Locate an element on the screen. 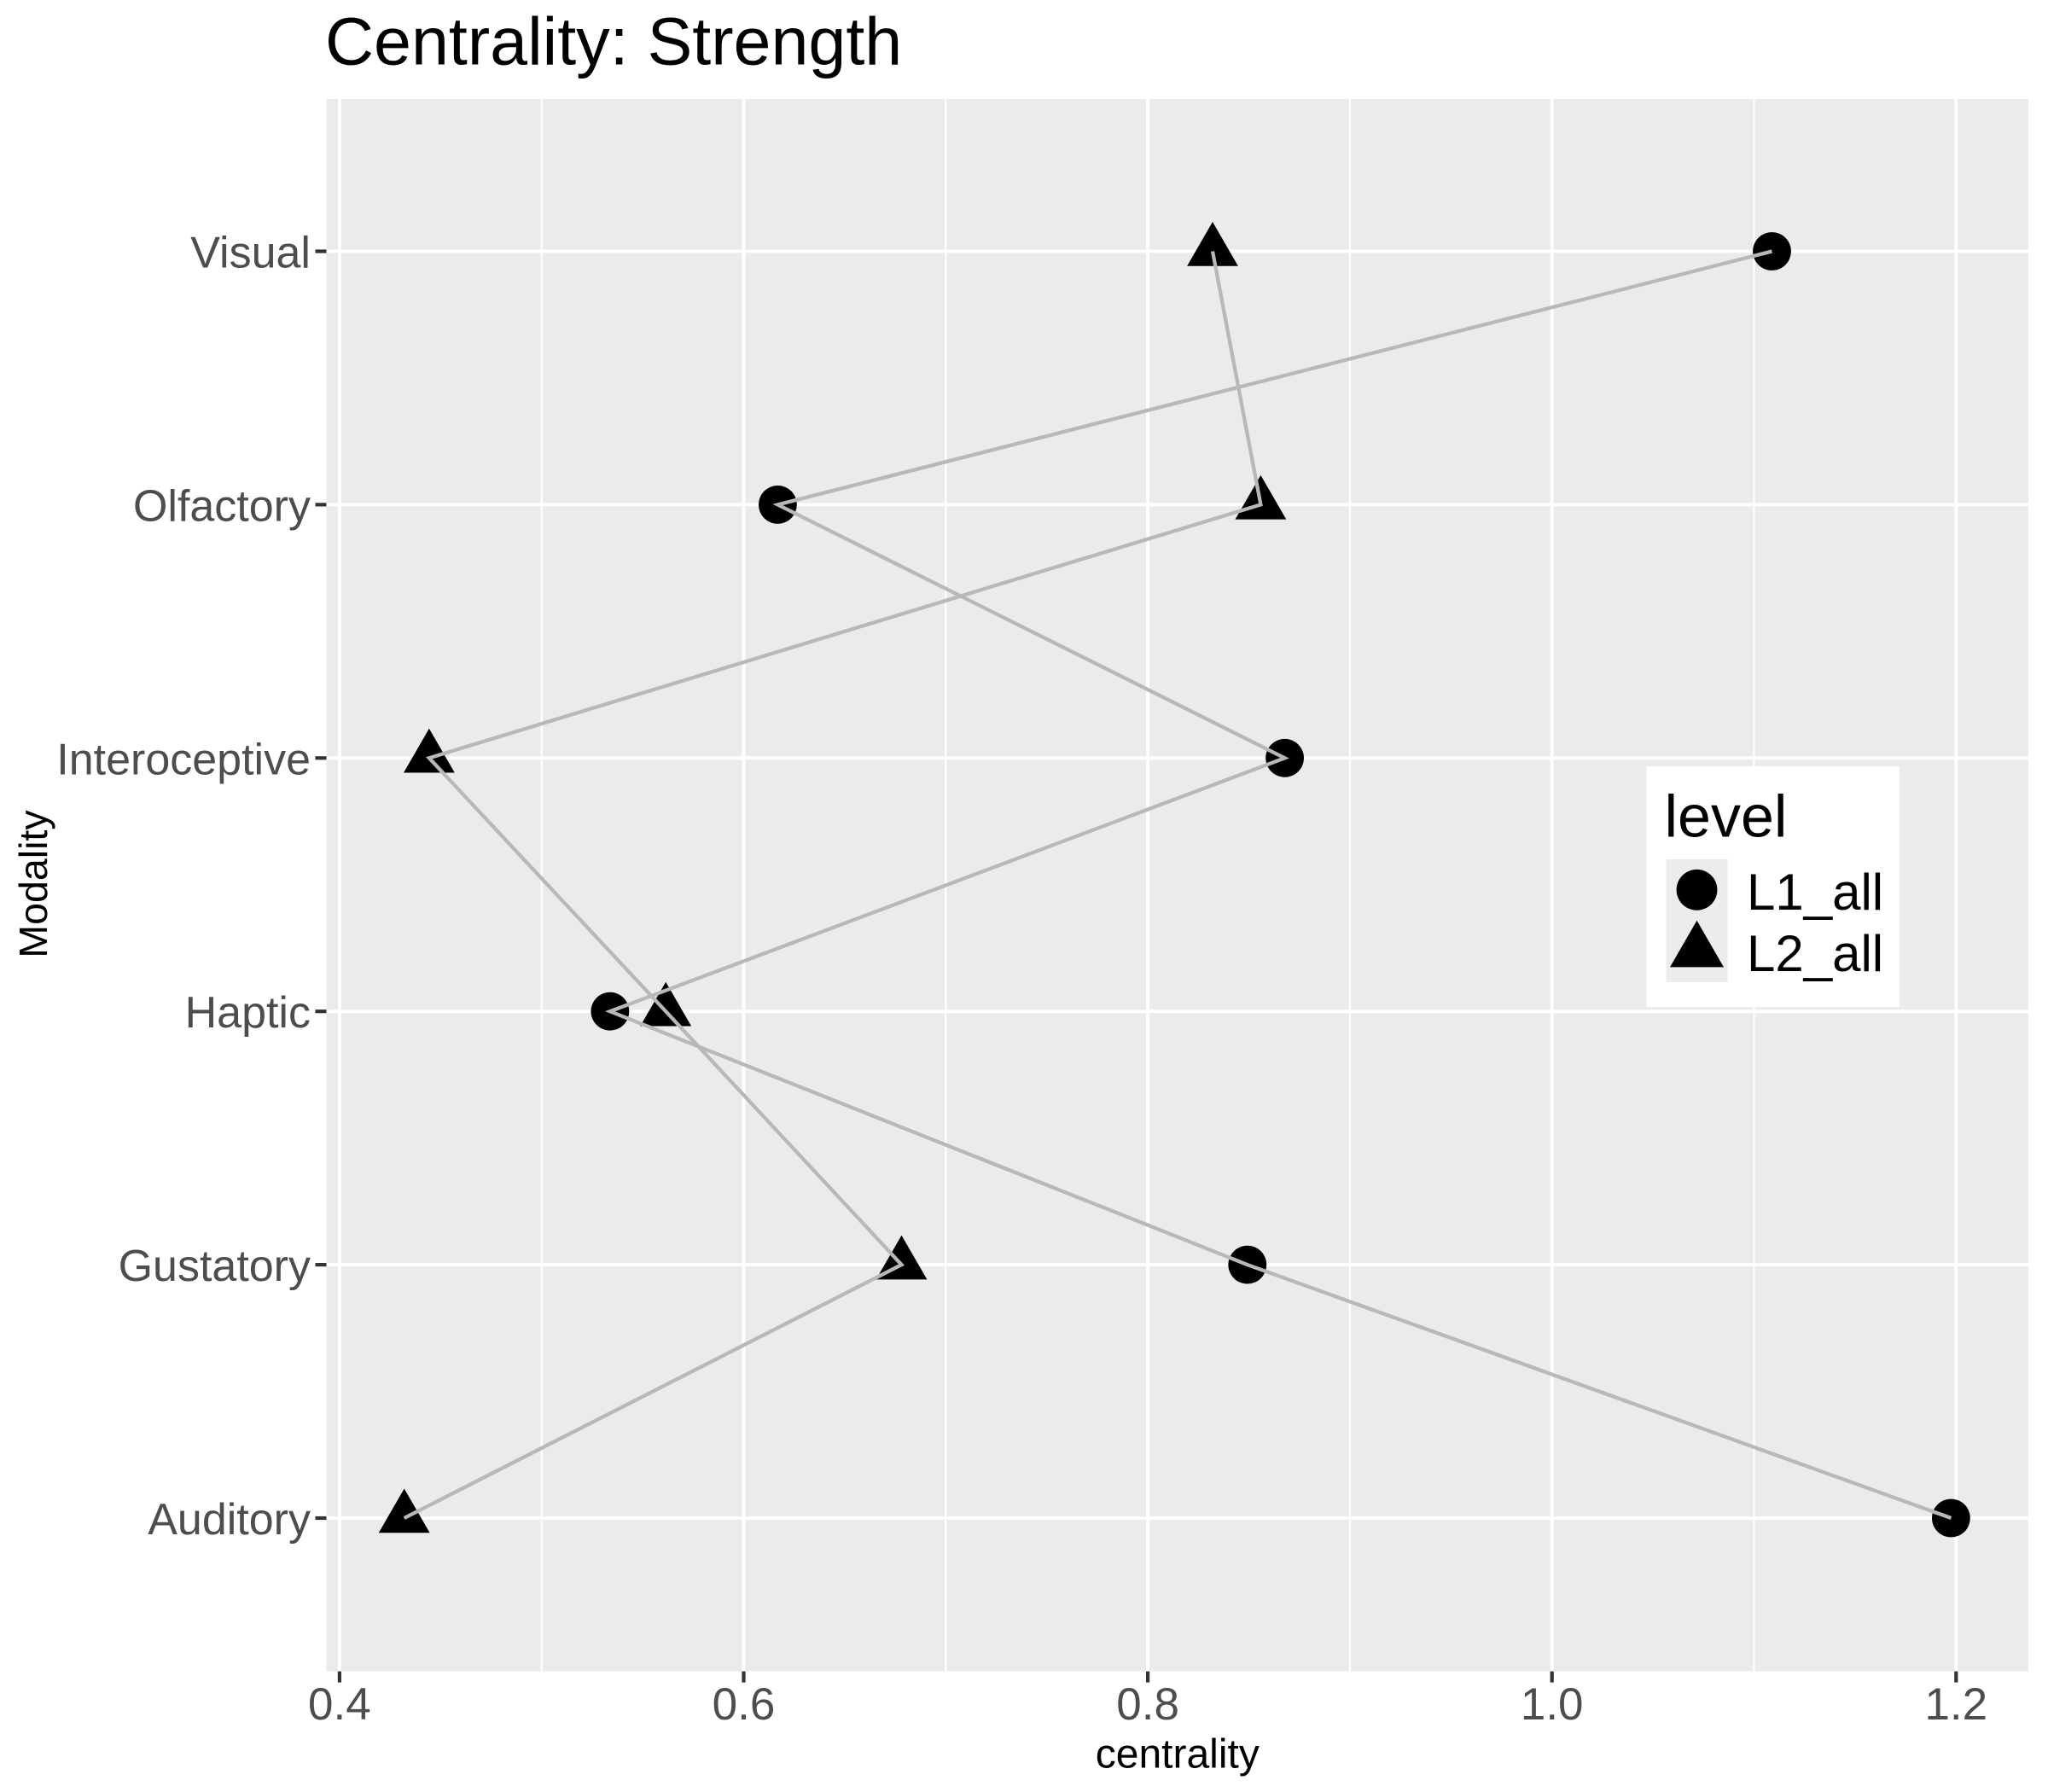 The width and height of the screenshot is (2048, 1792). svg-text: Visual is located at coordinates (251, 254).